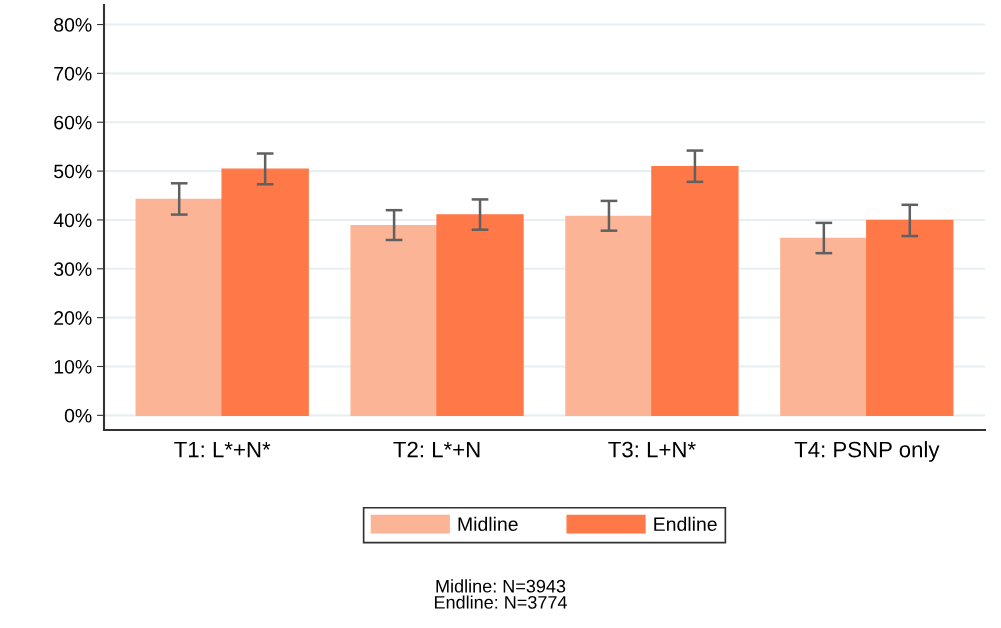 This screenshot has height=628, width=1001. Describe the element at coordinates (73, 73) in the screenshot. I see `y-tick-label: 70%` at that location.